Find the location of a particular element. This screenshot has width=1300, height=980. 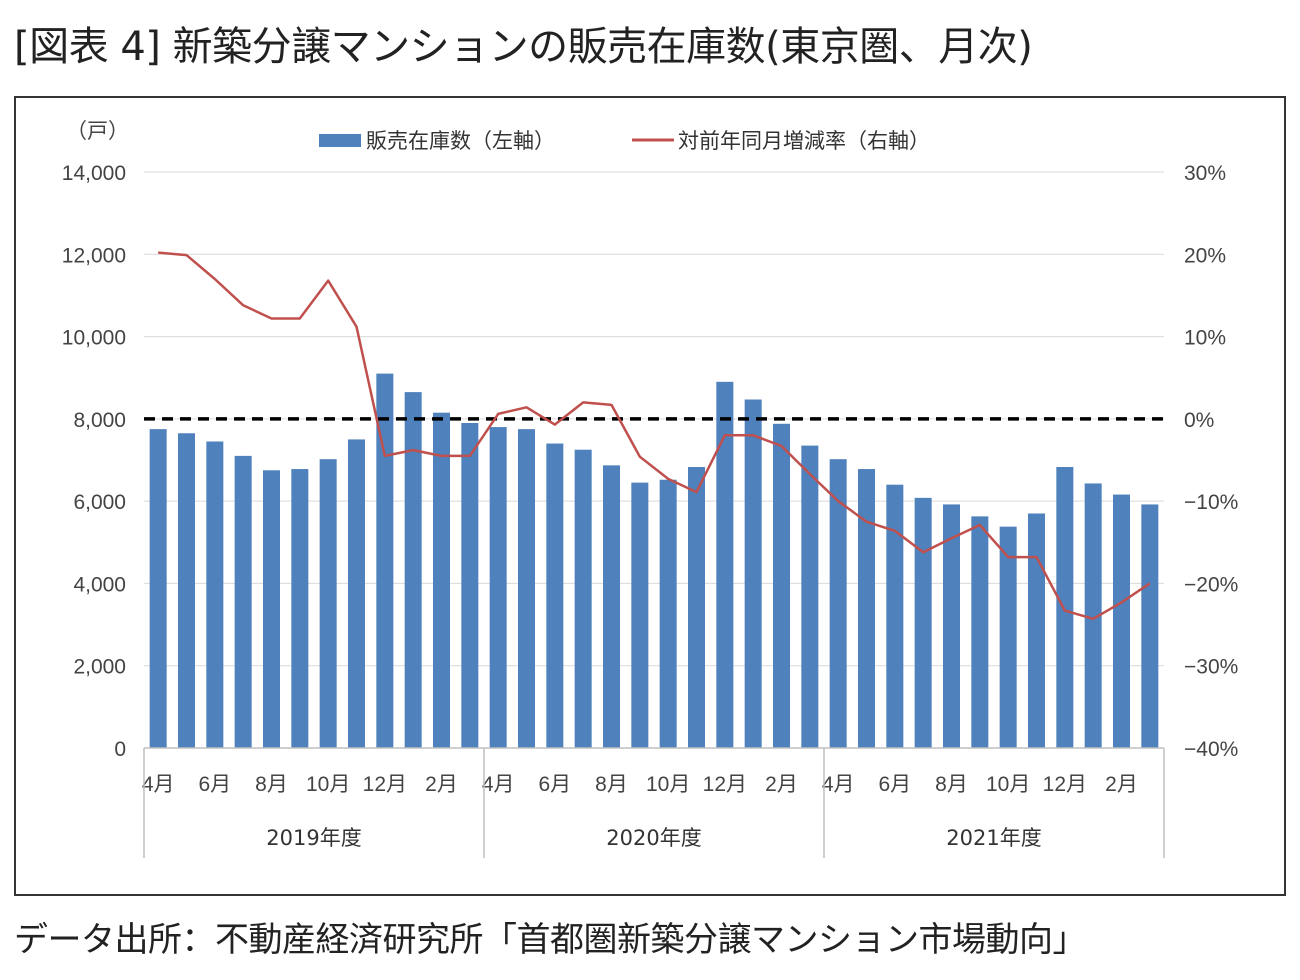

left-axis-unit-label: （戸） is located at coordinates (97, 131).